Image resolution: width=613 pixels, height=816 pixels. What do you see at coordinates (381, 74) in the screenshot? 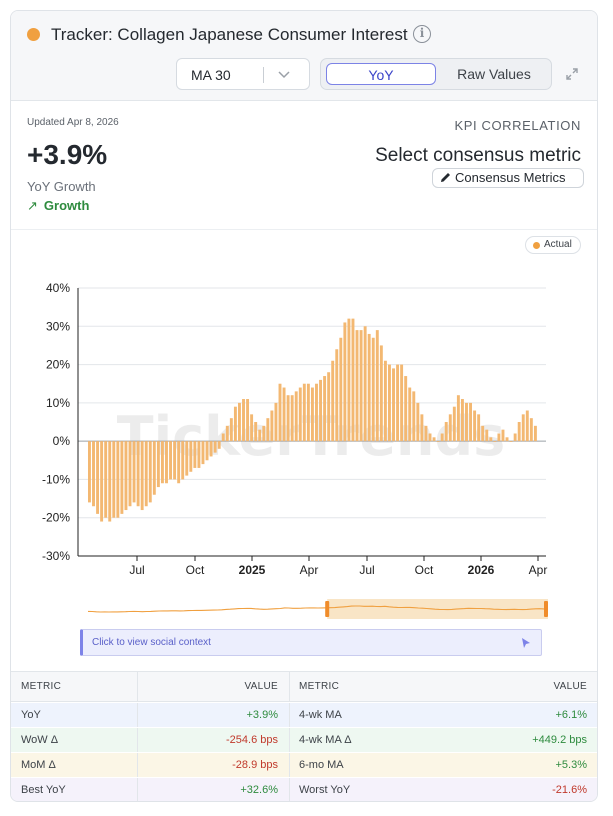
I see `toggle-yoy: YoY` at bounding box center [381, 74].